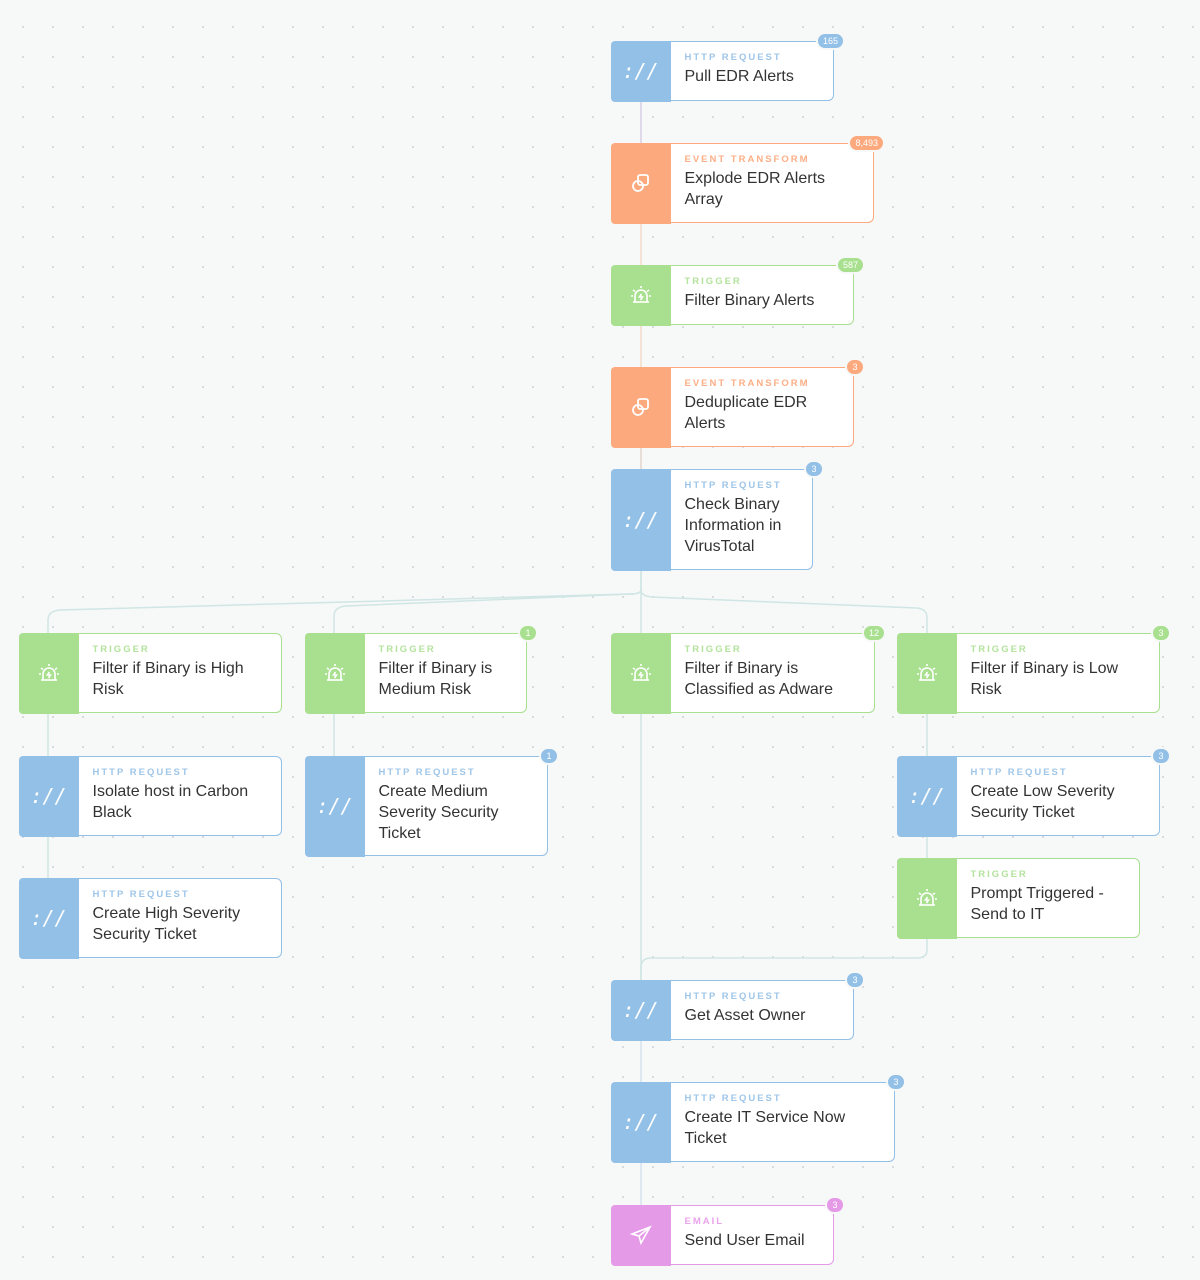 This screenshot has width=1200, height=1280. What do you see at coordinates (170, 802) in the screenshot?
I see `node-title: Isolate host in Carbon Black` at bounding box center [170, 802].